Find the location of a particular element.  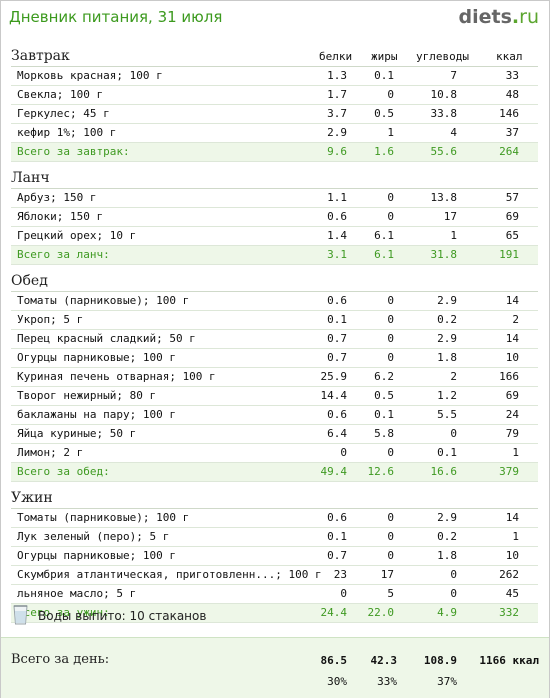

food-name: Творог нежирный; 80 г is located at coordinates (87, 395).